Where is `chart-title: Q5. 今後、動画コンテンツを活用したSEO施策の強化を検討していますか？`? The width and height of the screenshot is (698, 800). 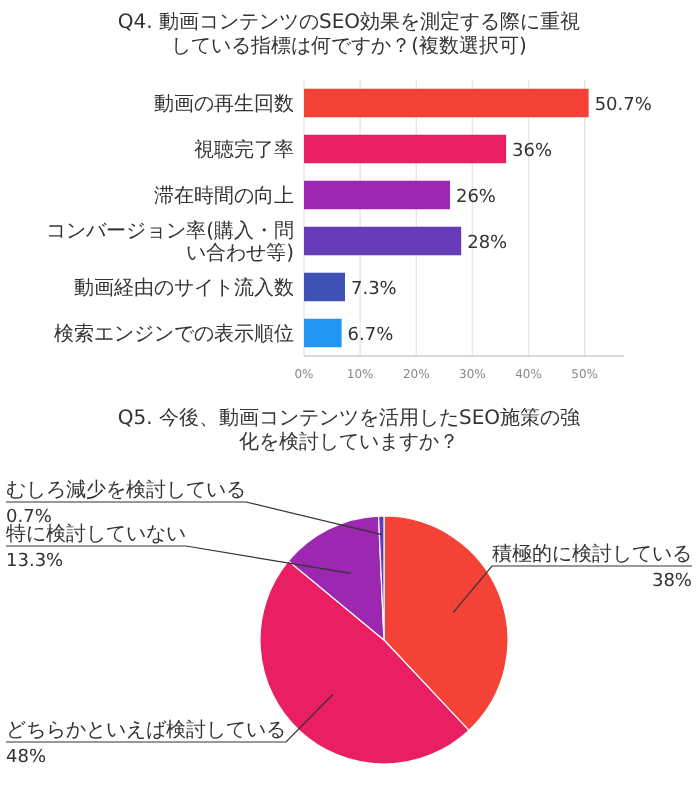
chart-title: Q5. 今後、動画コンテンツを活用したSEO施策の強化を検討していますか？ is located at coordinates (349, 430).